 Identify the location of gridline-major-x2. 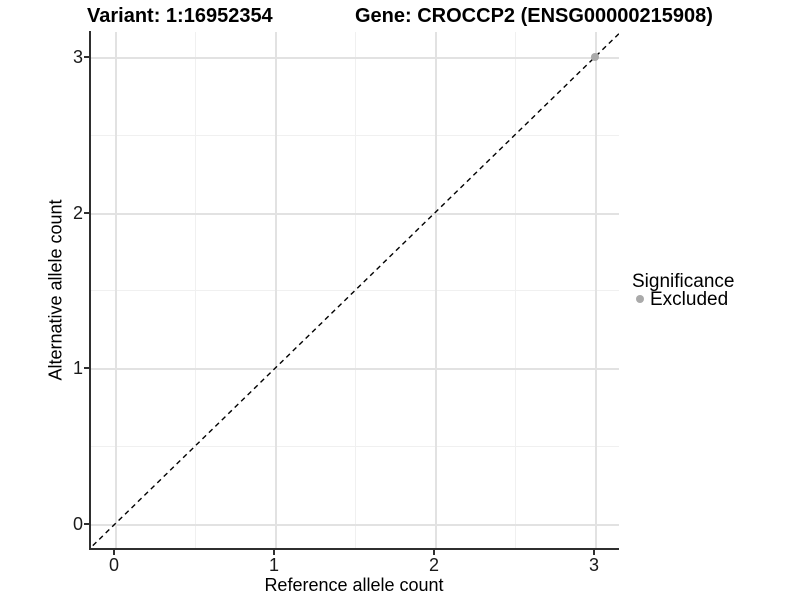
(436, 290).